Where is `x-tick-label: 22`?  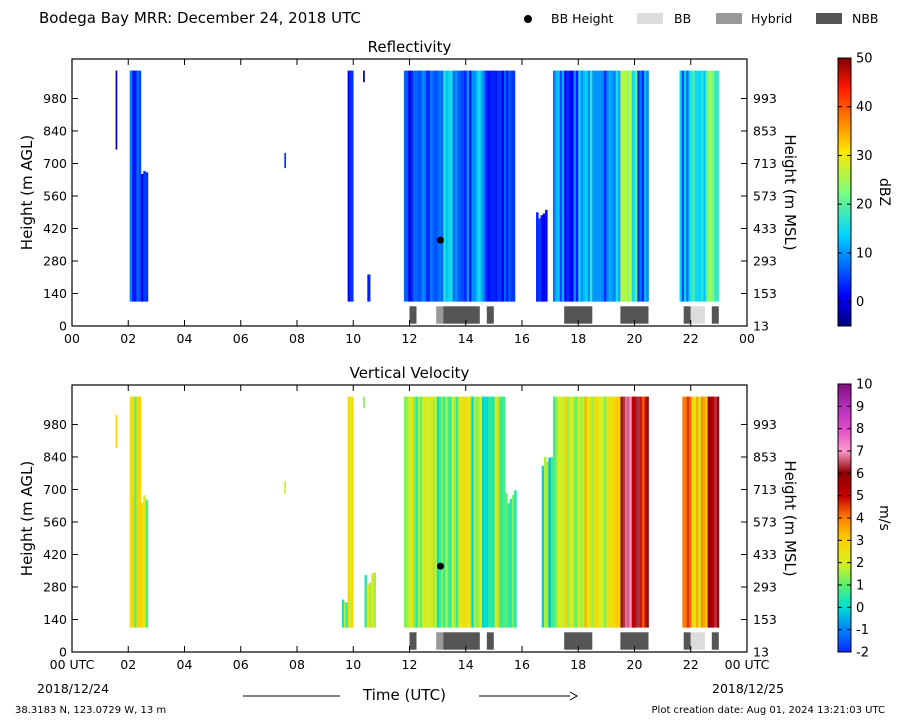
x-tick-label: 22 is located at coordinates (691, 338).